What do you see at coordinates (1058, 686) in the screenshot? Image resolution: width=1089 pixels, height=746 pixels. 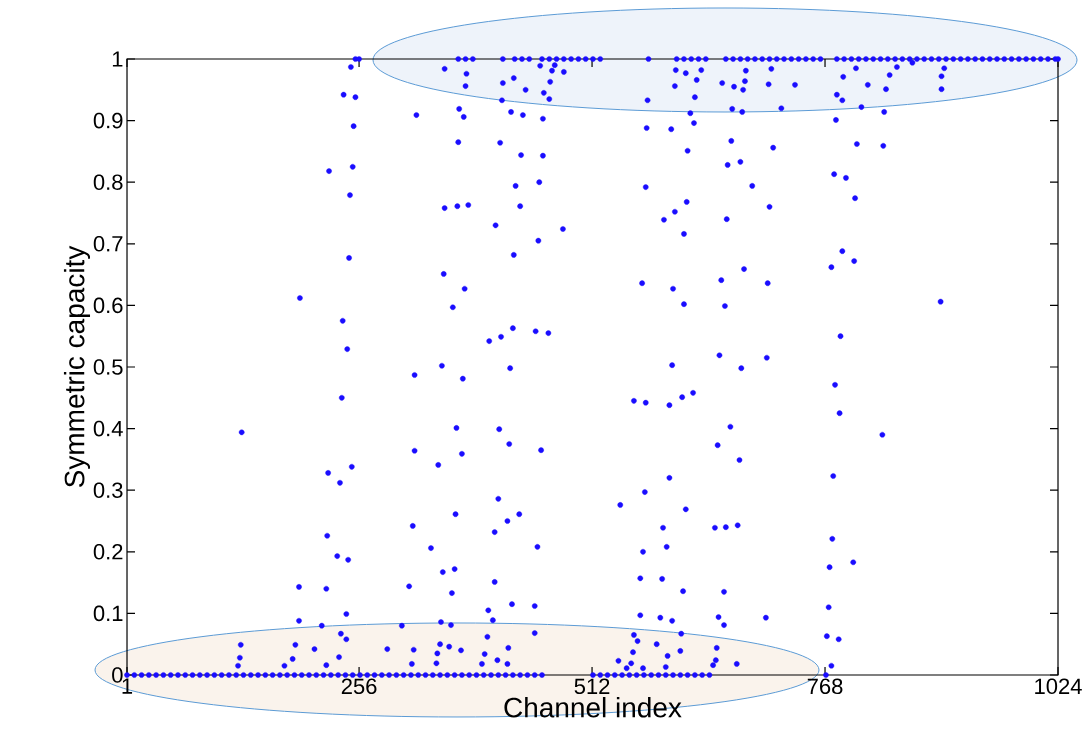 I see `x-tick-label: 1024` at bounding box center [1058, 686].